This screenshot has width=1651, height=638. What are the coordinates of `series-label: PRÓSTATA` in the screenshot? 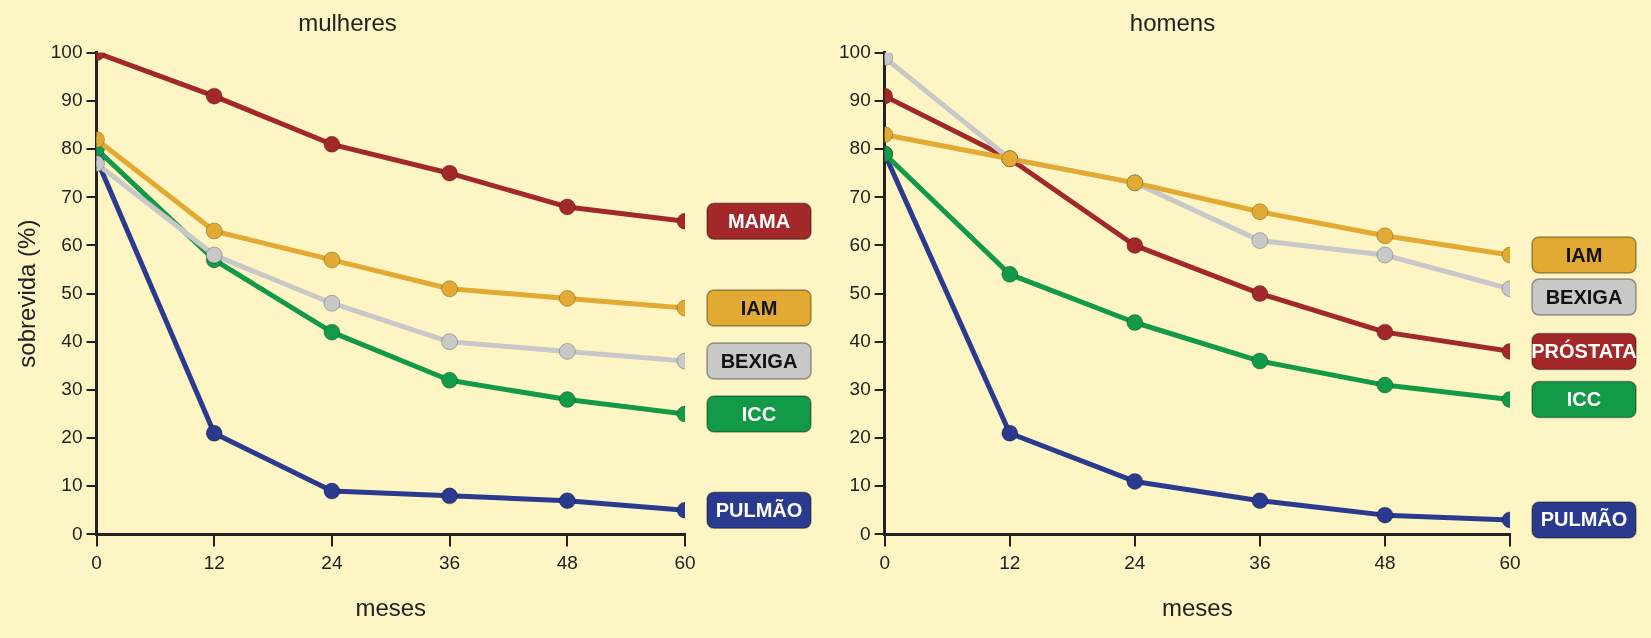 It's located at (1584, 350).